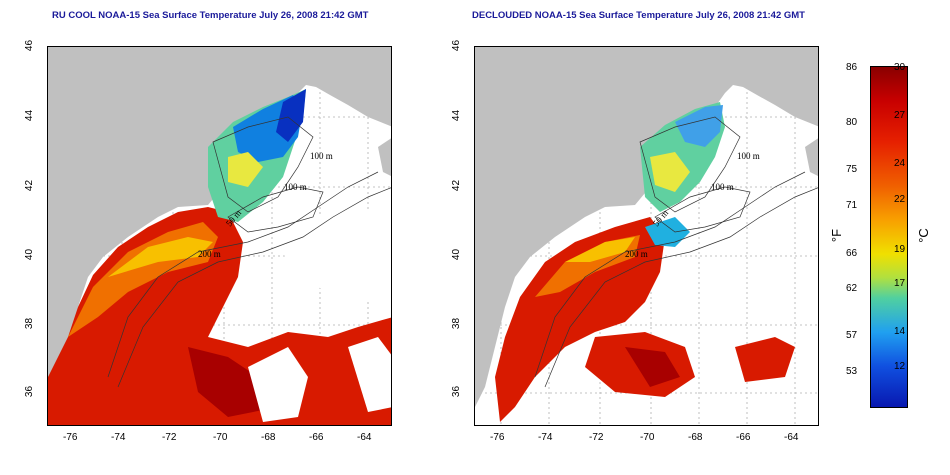 Image resolution: width=950 pixels, height=475 pixels. I want to click on fahrenheit-tick: 75, so click(852, 169).